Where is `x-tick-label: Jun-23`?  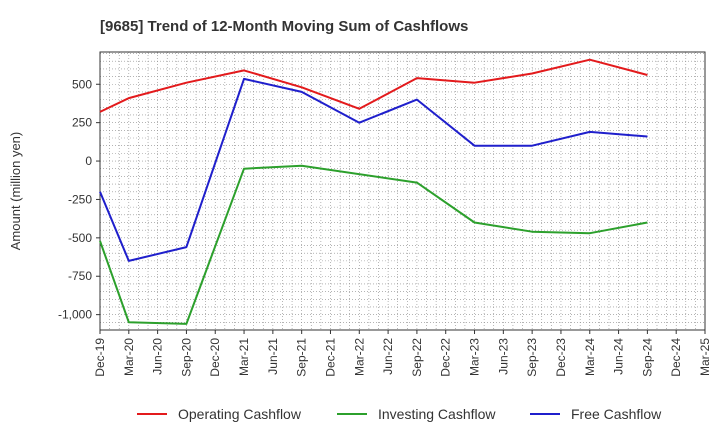
x-tick-label: Jun-23 is located at coordinates (503, 356).